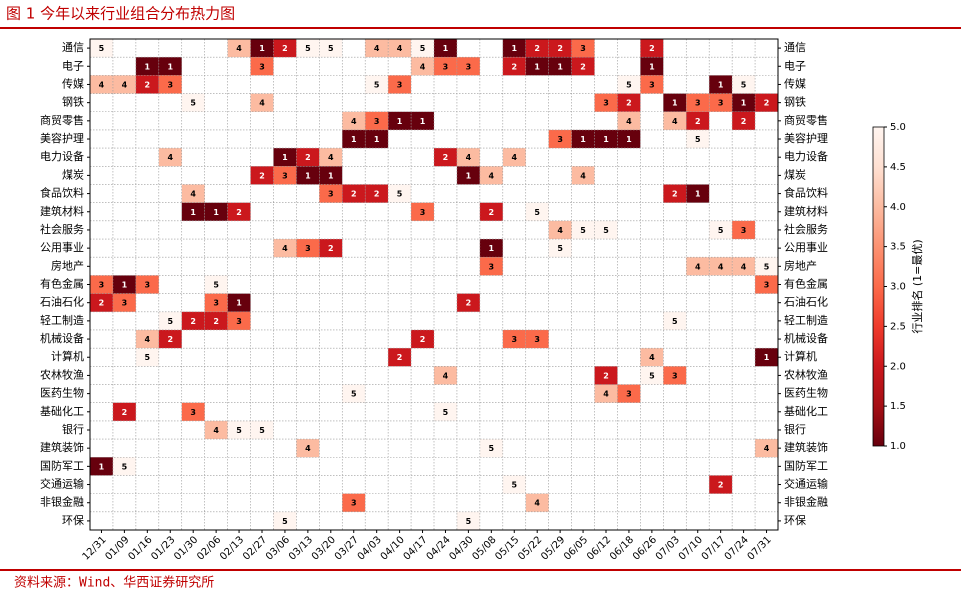 The height and width of the screenshot is (596, 961). Describe the element at coordinates (806, 393) in the screenshot. I see `y-tick-label-right: 医药生物` at that location.